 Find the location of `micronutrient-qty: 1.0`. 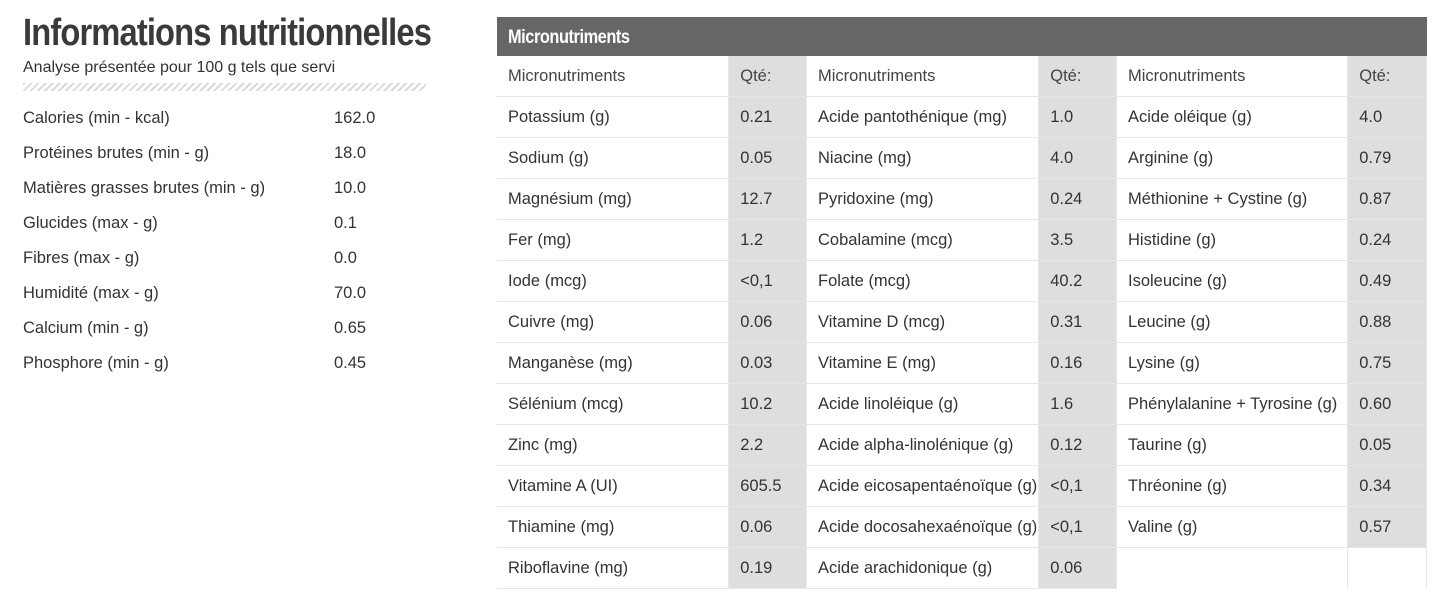

micronutrient-qty: 1.0 is located at coordinates (1077, 117).